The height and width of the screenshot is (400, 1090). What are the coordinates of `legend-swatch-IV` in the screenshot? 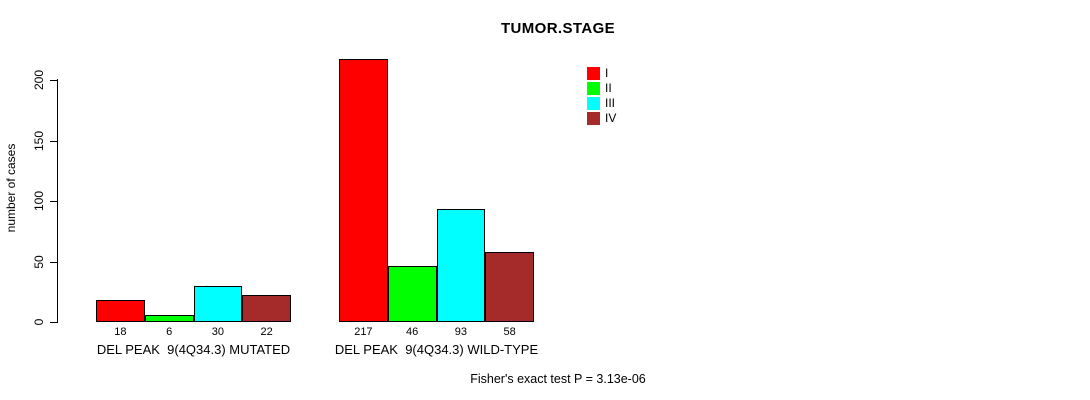 It's located at (593, 118).